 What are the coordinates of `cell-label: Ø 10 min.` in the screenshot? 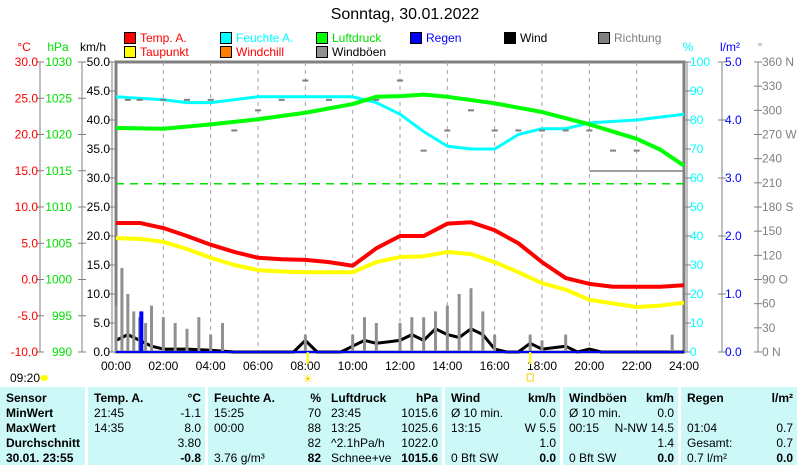 It's located at (477, 413).